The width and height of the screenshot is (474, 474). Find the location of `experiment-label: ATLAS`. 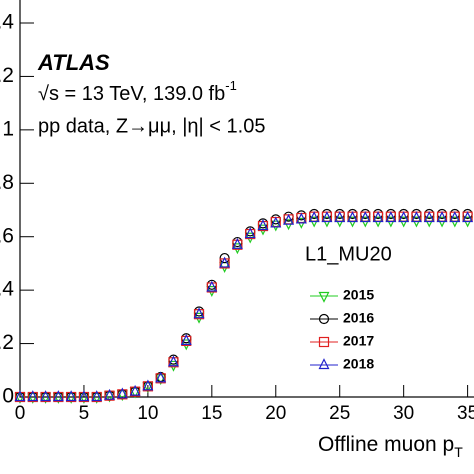

experiment-label: ATLAS is located at coordinates (73, 62).